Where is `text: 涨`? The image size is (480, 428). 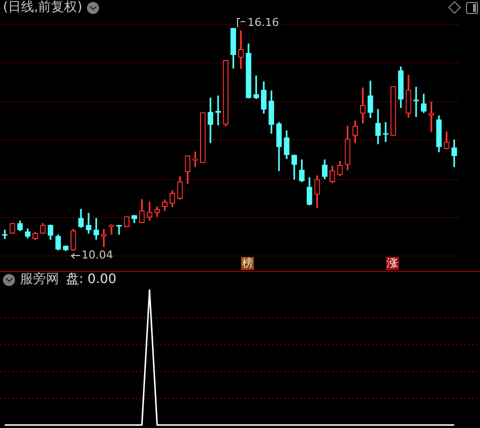
text: 涨 is located at coordinates (392, 263).